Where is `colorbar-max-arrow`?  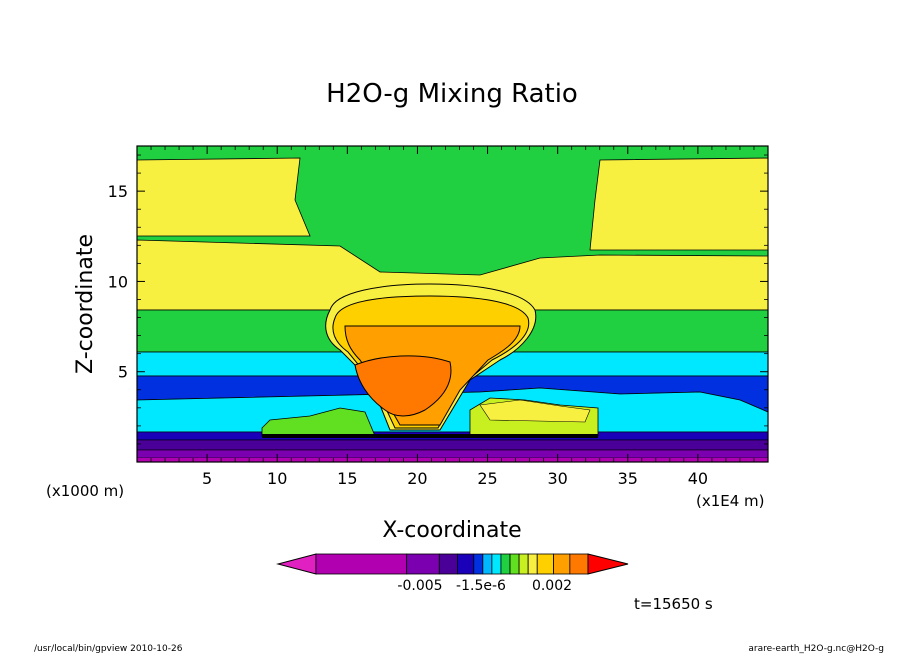 colorbar-max-arrow is located at coordinates (608, 564).